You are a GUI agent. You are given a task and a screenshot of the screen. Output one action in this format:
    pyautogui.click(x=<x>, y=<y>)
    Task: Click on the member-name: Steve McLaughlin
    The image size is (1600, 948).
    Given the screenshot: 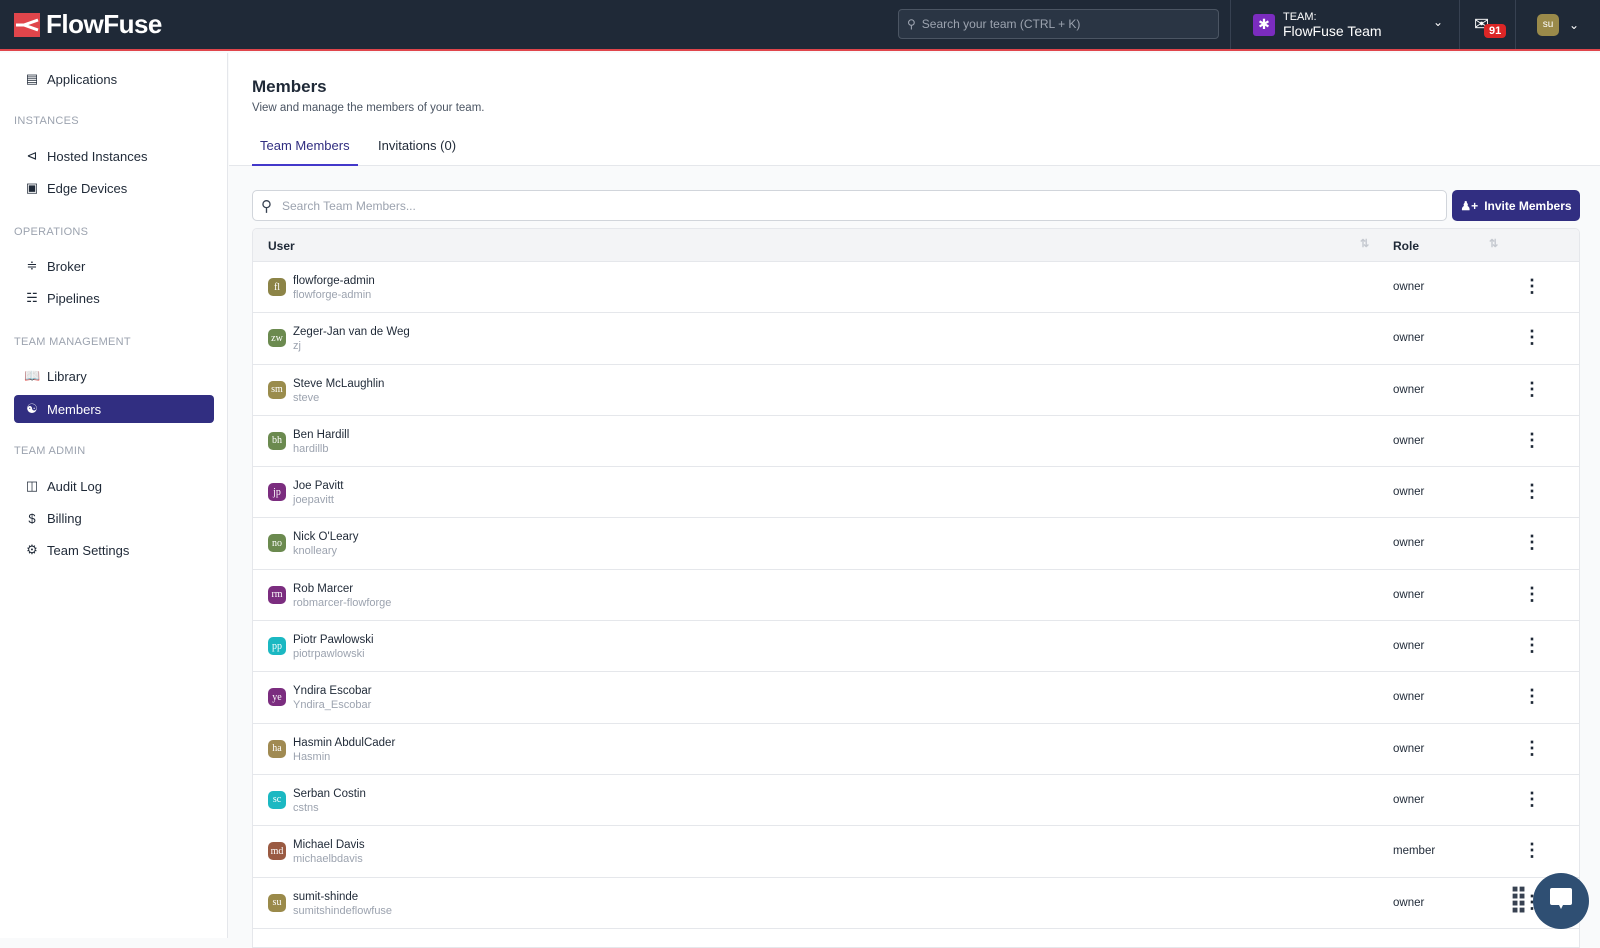 What is the action you would take?
    pyautogui.click(x=339, y=383)
    